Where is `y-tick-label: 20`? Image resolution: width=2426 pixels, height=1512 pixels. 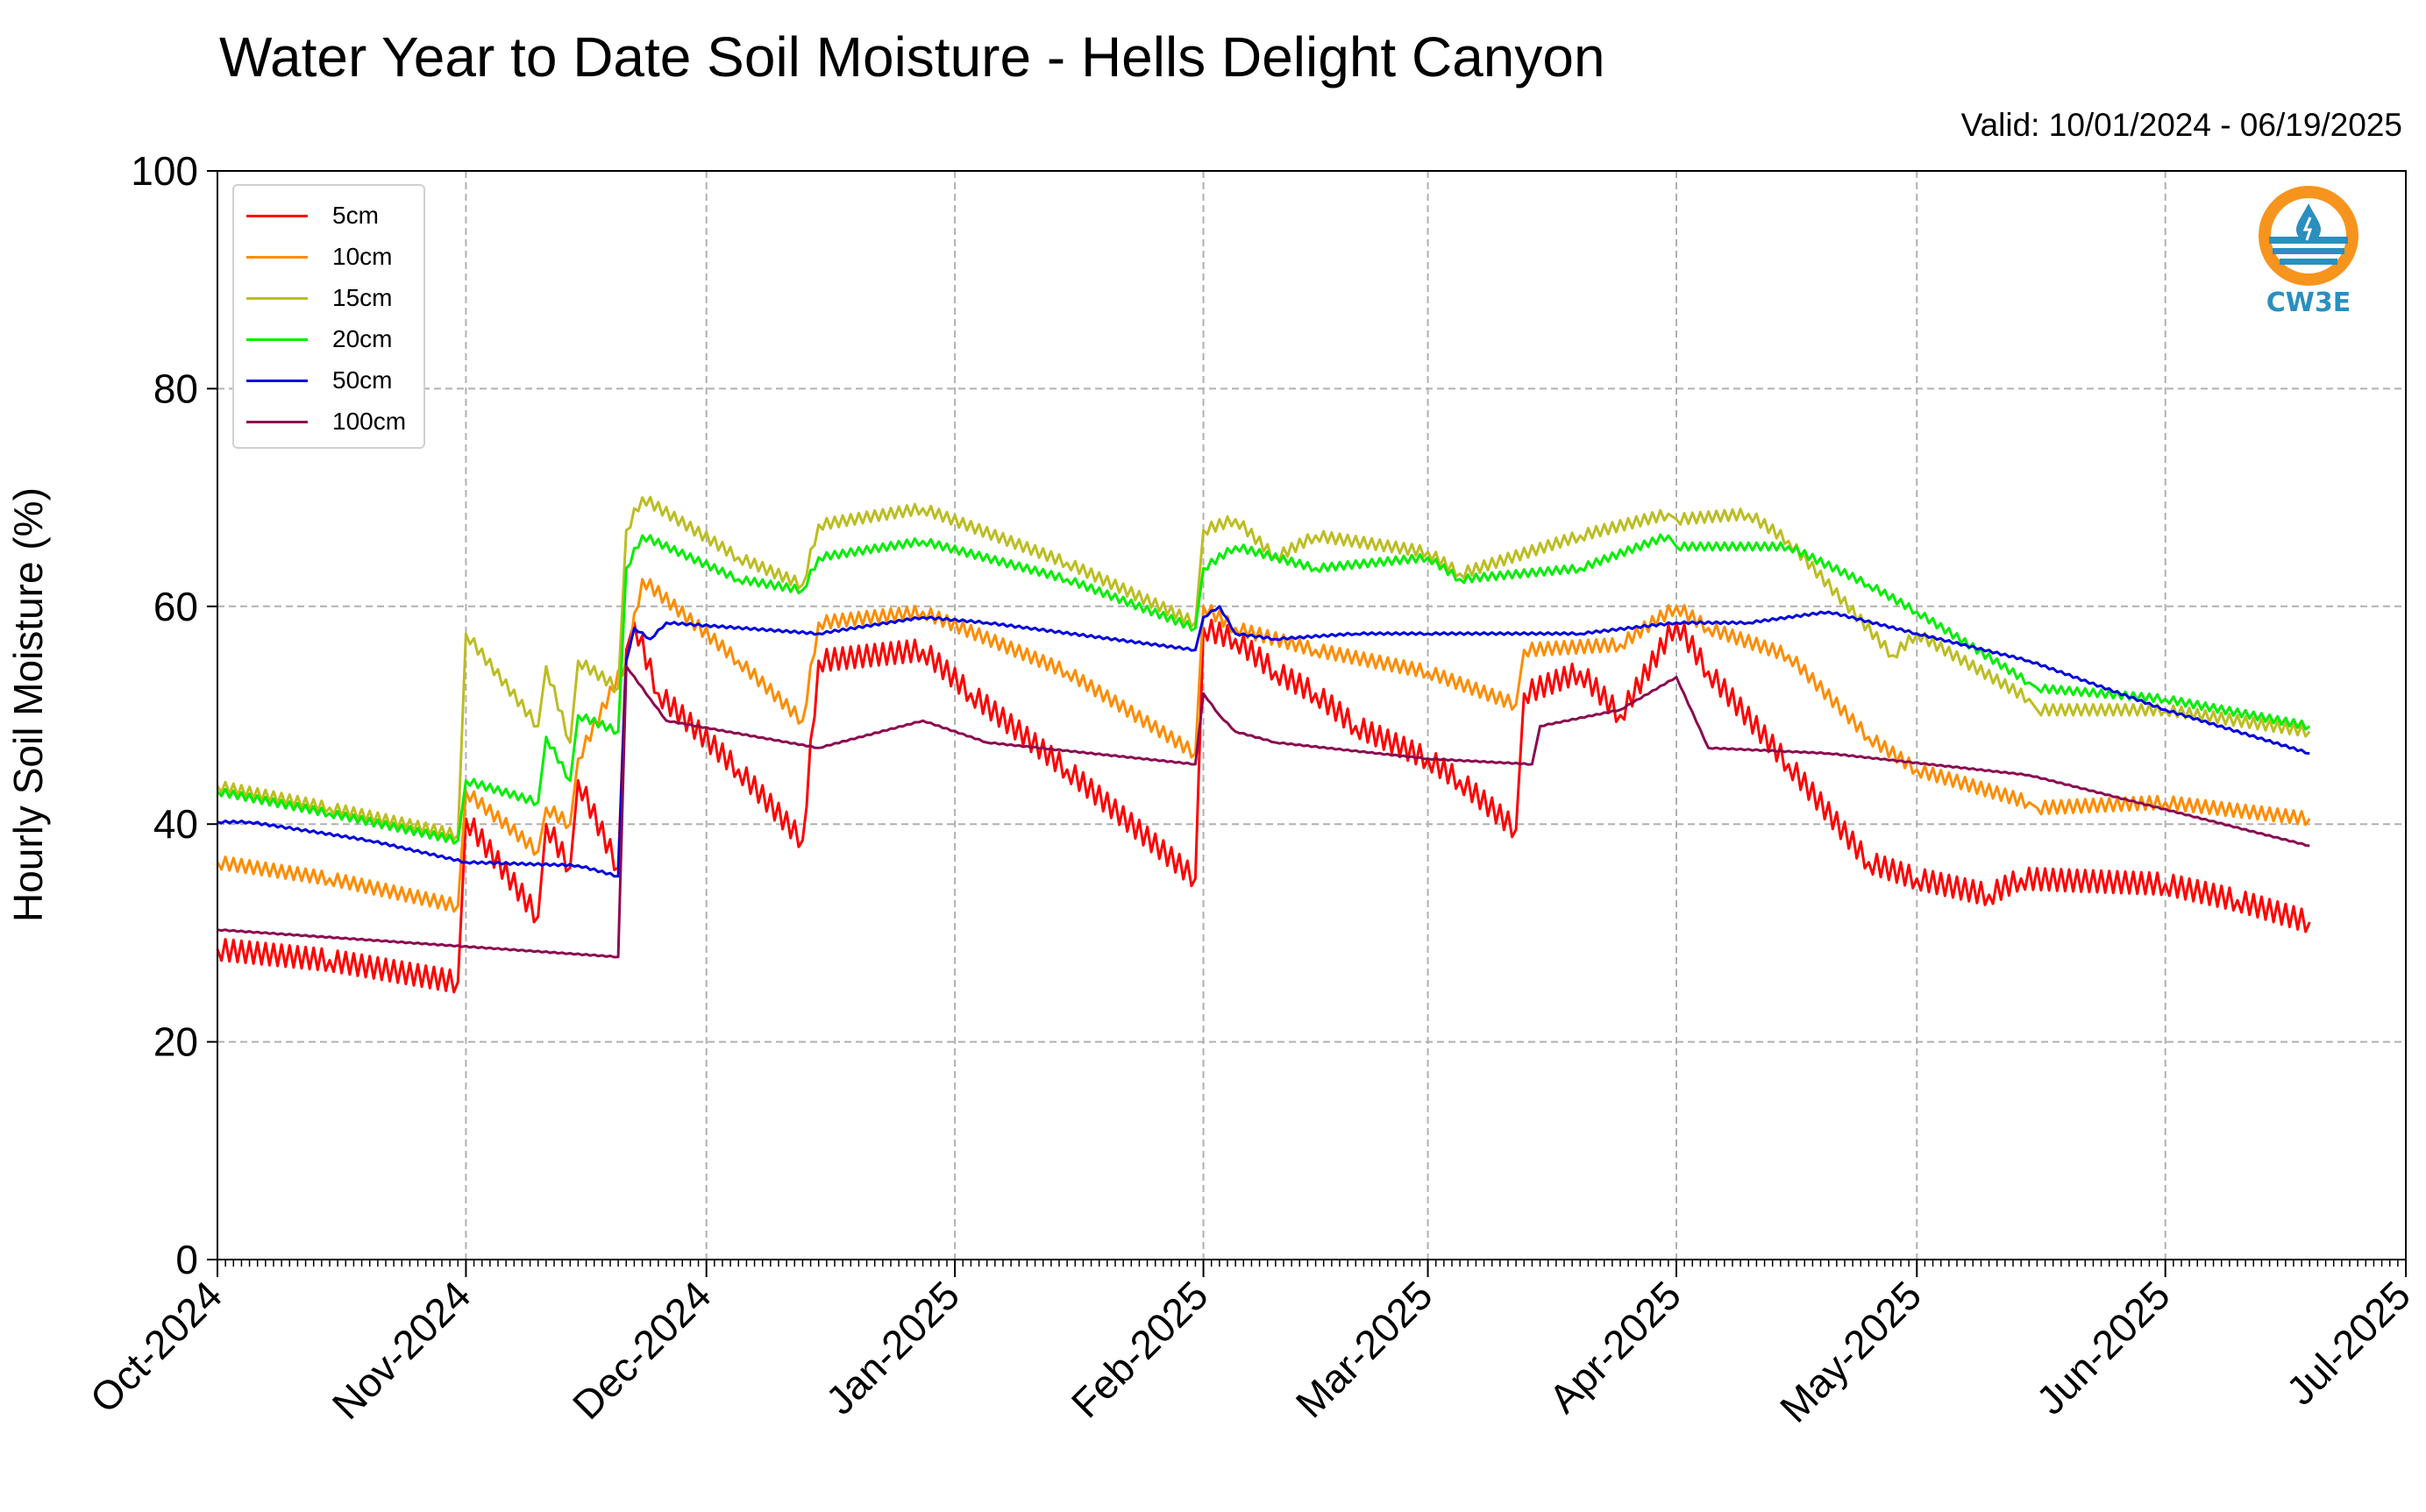
y-tick-label: 20 is located at coordinates (175, 1042).